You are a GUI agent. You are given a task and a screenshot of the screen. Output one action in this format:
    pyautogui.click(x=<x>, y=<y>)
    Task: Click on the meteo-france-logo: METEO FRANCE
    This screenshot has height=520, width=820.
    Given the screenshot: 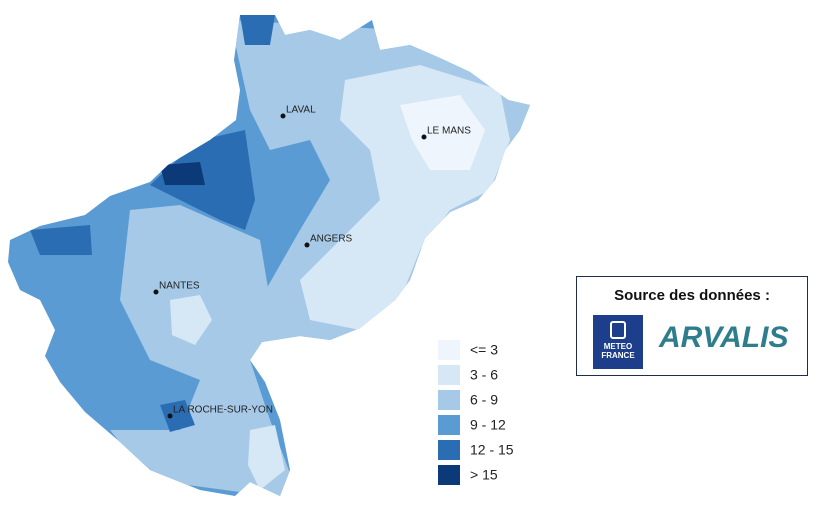 What is the action you would take?
    pyautogui.click(x=618, y=342)
    